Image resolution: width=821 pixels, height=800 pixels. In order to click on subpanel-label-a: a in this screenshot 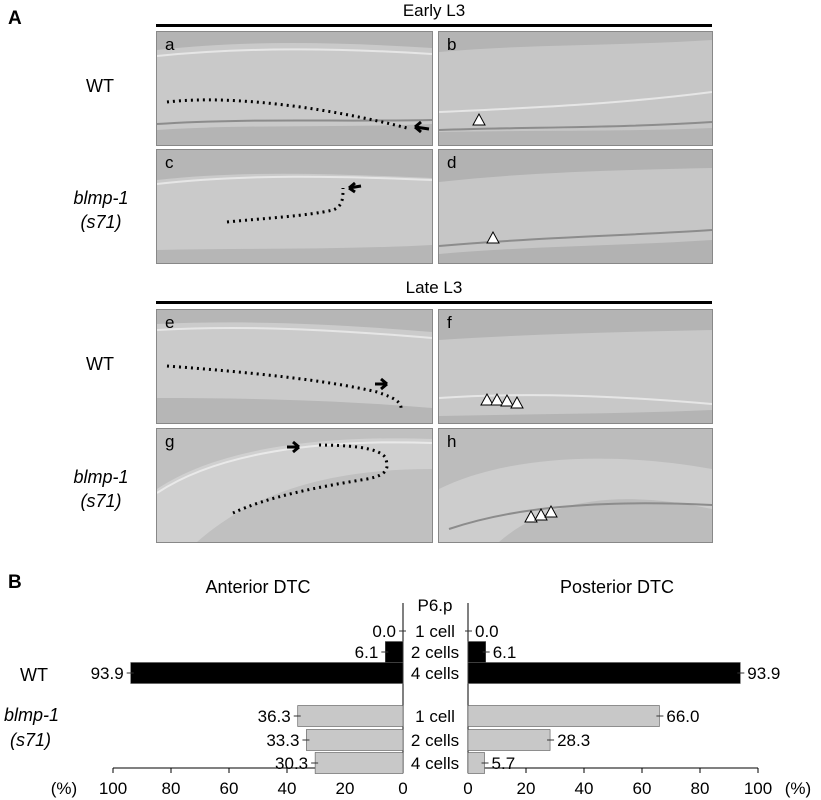, I will do `click(170, 44)`.